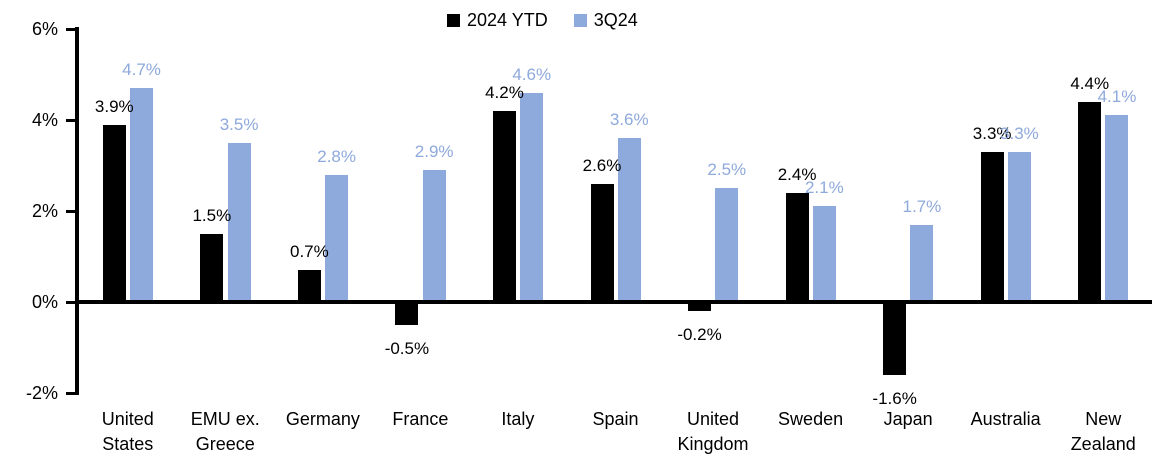 The image size is (1152, 465). What do you see at coordinates (407, 348) in the screenshot?
I see `value-label-2024-ytd-france: -0.5%` at bounding box center [407, 348].